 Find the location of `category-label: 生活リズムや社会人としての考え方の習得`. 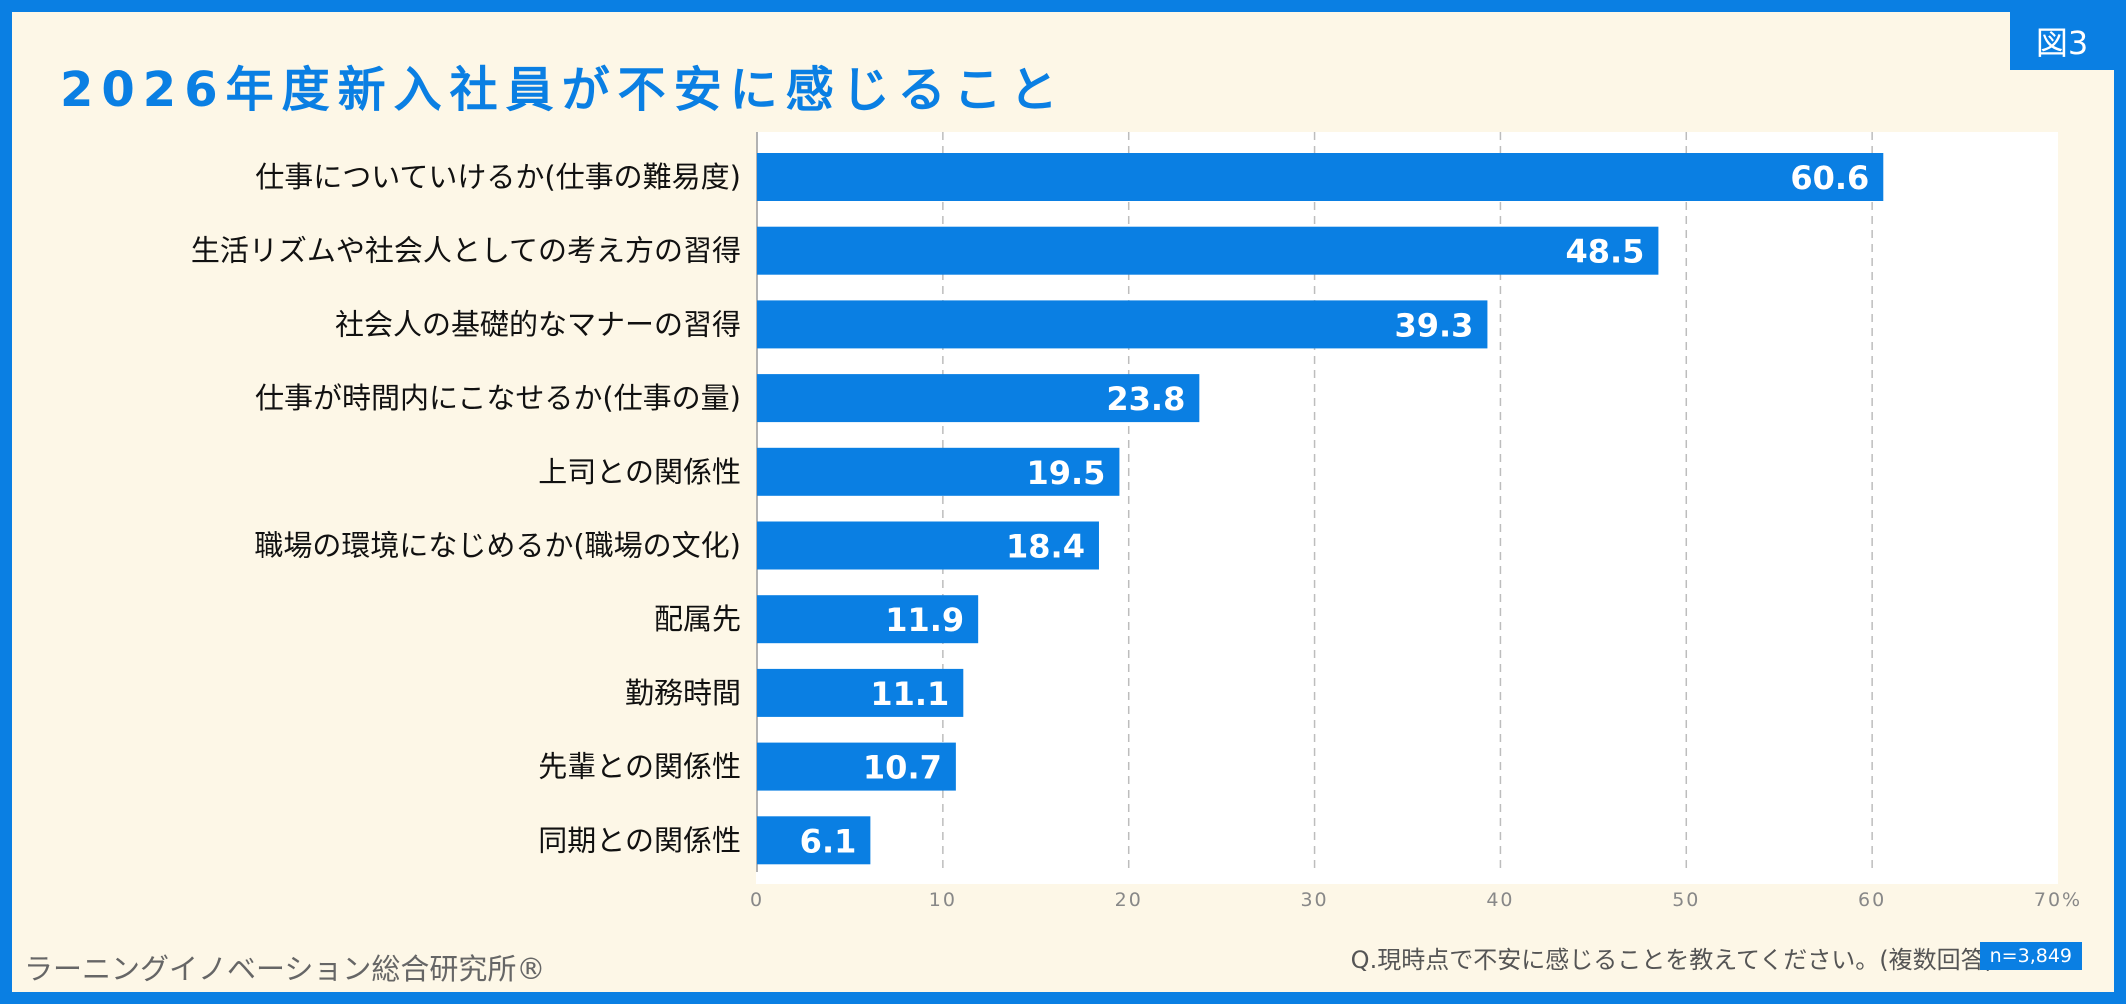

category-label: 生活リズムや社会人としての考え方の習得 is located at coordinates (466, 251).